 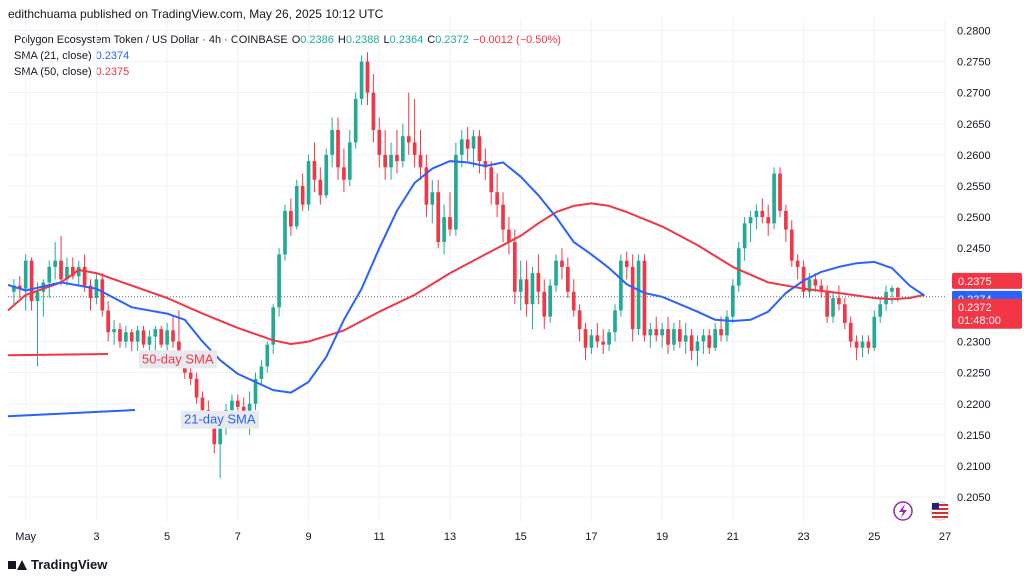 I want to click on y-tick-label: 0.2700, so click(x=974, y=94).